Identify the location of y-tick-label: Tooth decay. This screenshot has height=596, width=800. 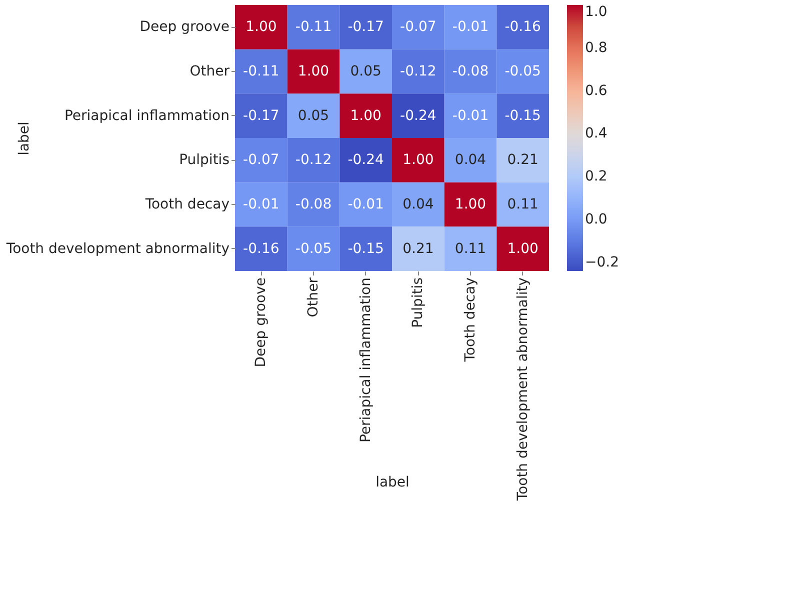
(187, 204).